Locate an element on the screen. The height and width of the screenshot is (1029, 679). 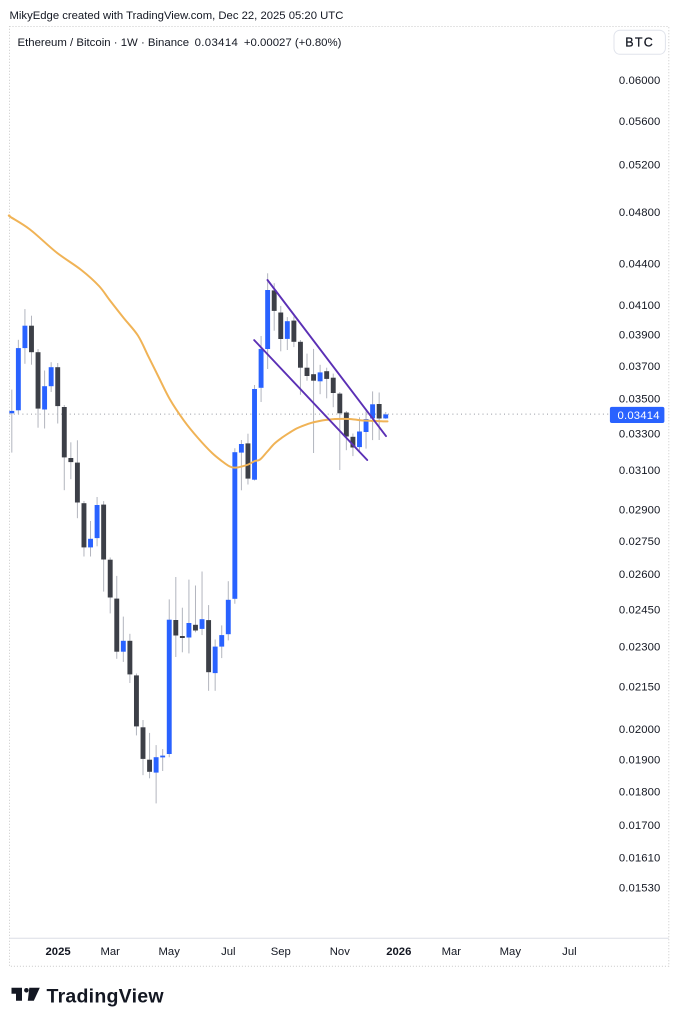
svg-text: 0.03500 is located at coordinates (640, 400).